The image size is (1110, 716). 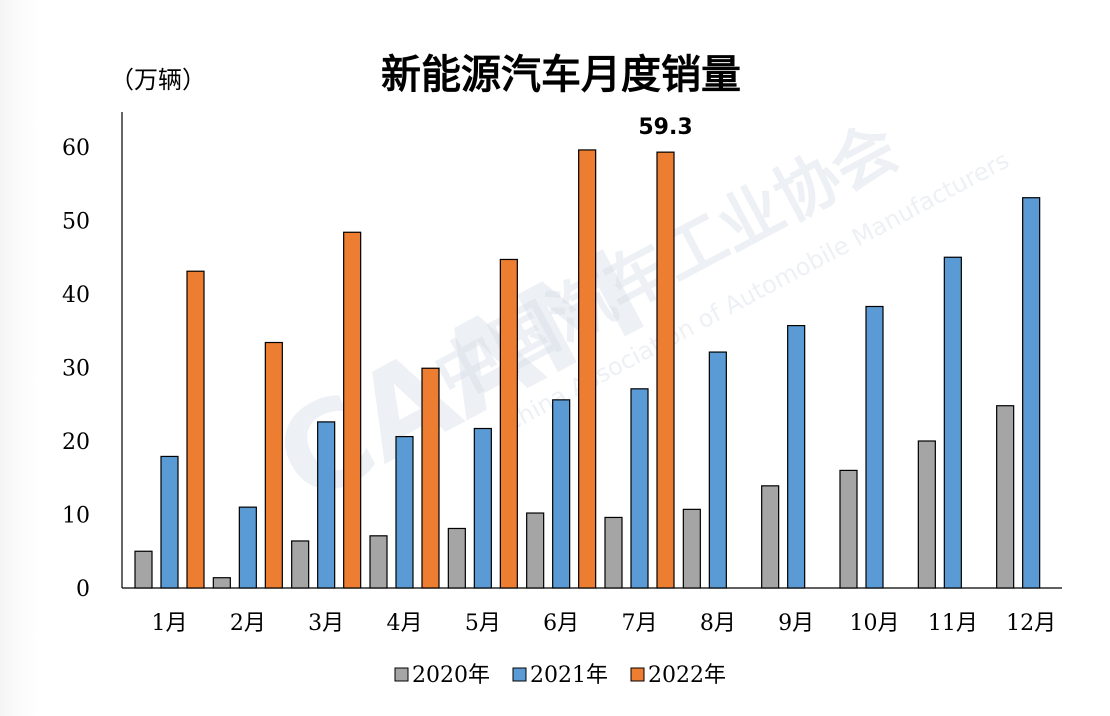 What do you see at coordinates (169, 522) in the screenshot?
I see `bar-2021年-1月` at bounding box center [169, 522].